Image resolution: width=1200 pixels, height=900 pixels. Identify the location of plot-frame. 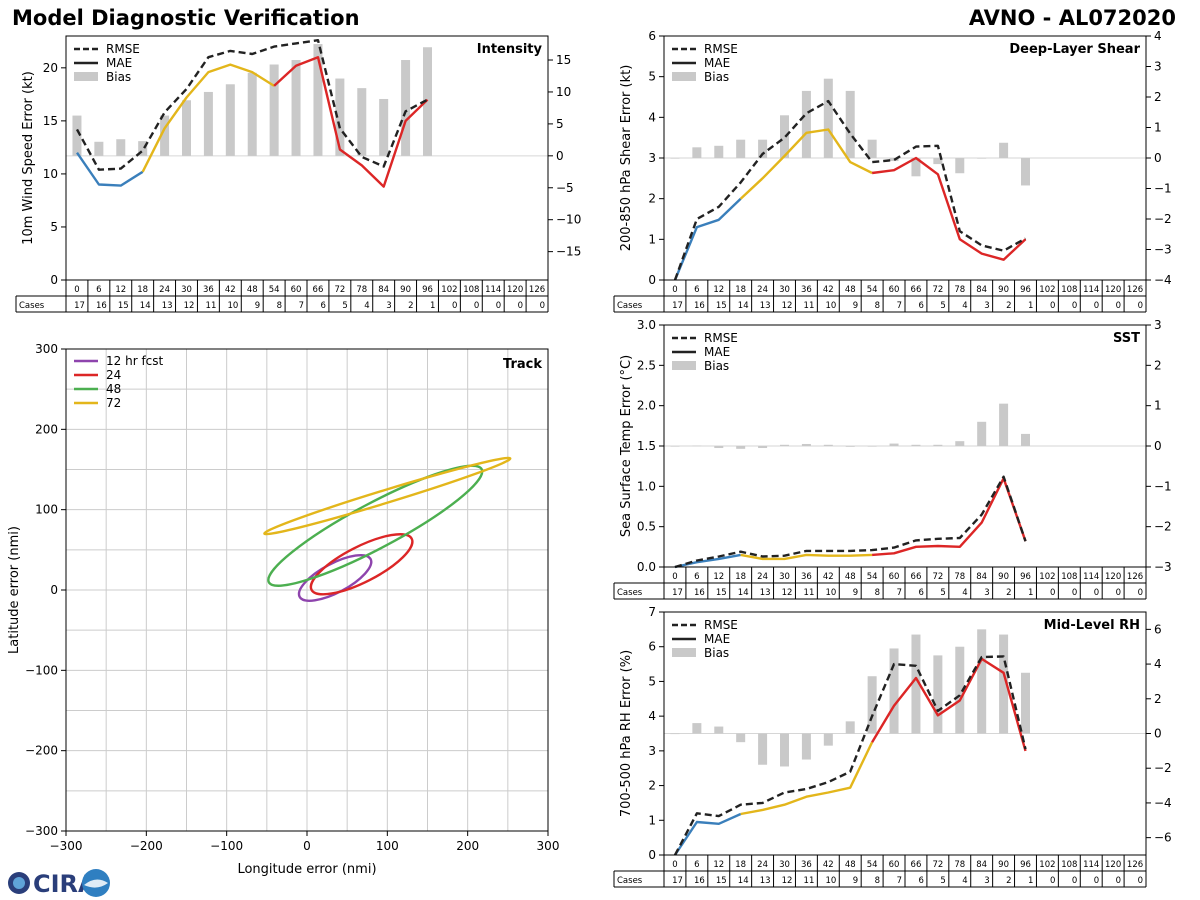
(307, 158).